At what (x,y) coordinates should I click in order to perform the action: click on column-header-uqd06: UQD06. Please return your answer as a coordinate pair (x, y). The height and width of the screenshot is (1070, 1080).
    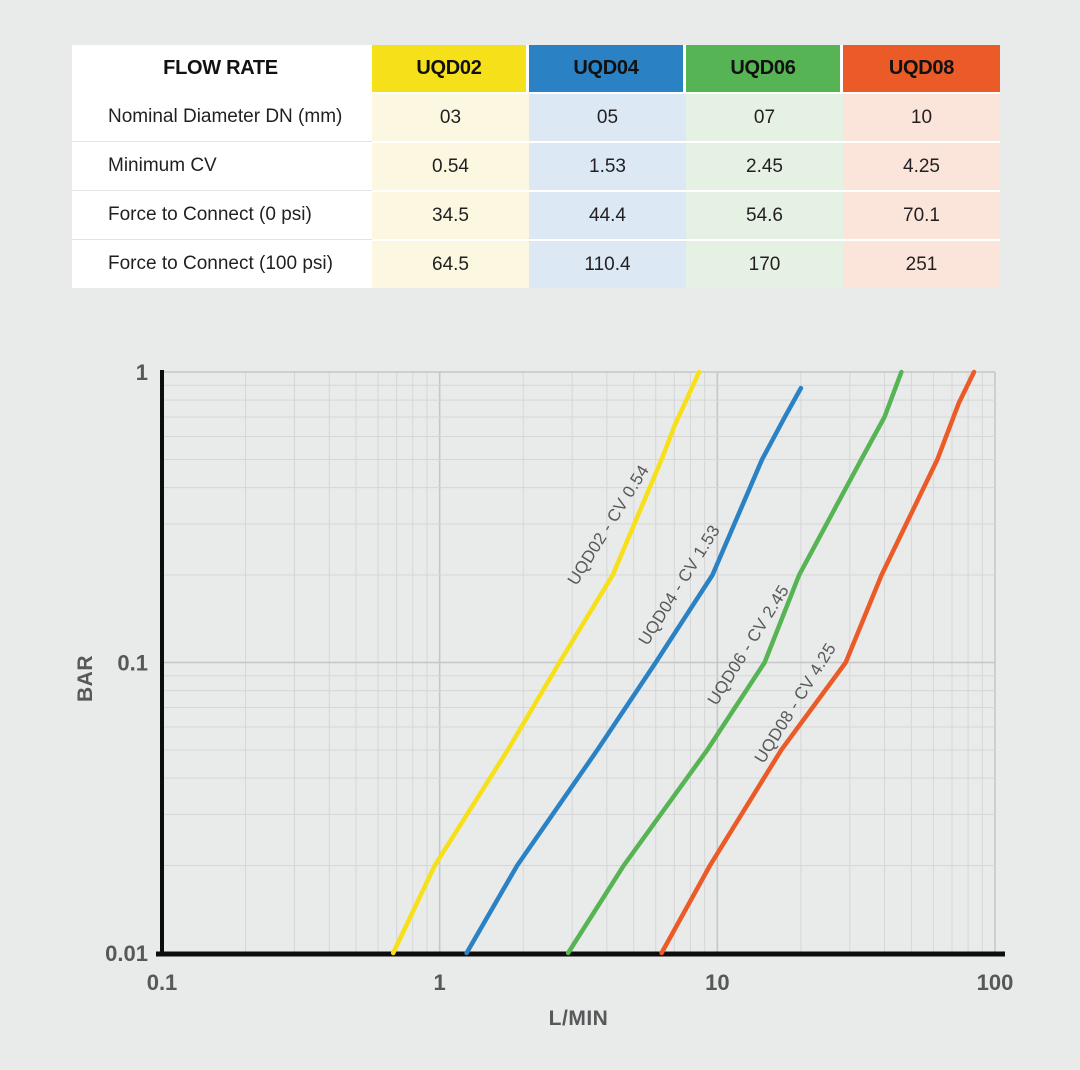
    Looking at the image, I should click on (764, 68).